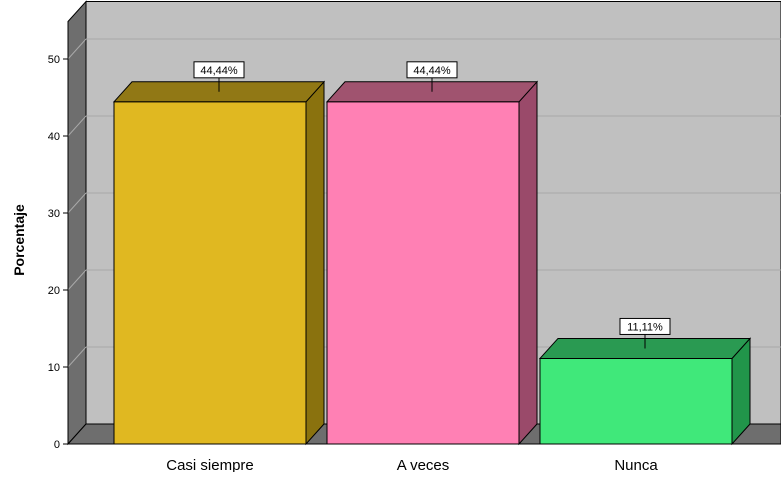  I want to click on y-tick-label: 40, so click(54, 137).